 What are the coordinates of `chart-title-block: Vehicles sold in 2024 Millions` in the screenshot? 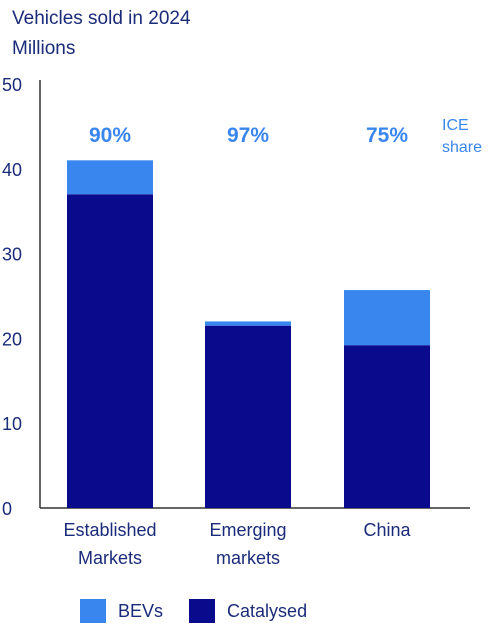 It's located at (101, 34).